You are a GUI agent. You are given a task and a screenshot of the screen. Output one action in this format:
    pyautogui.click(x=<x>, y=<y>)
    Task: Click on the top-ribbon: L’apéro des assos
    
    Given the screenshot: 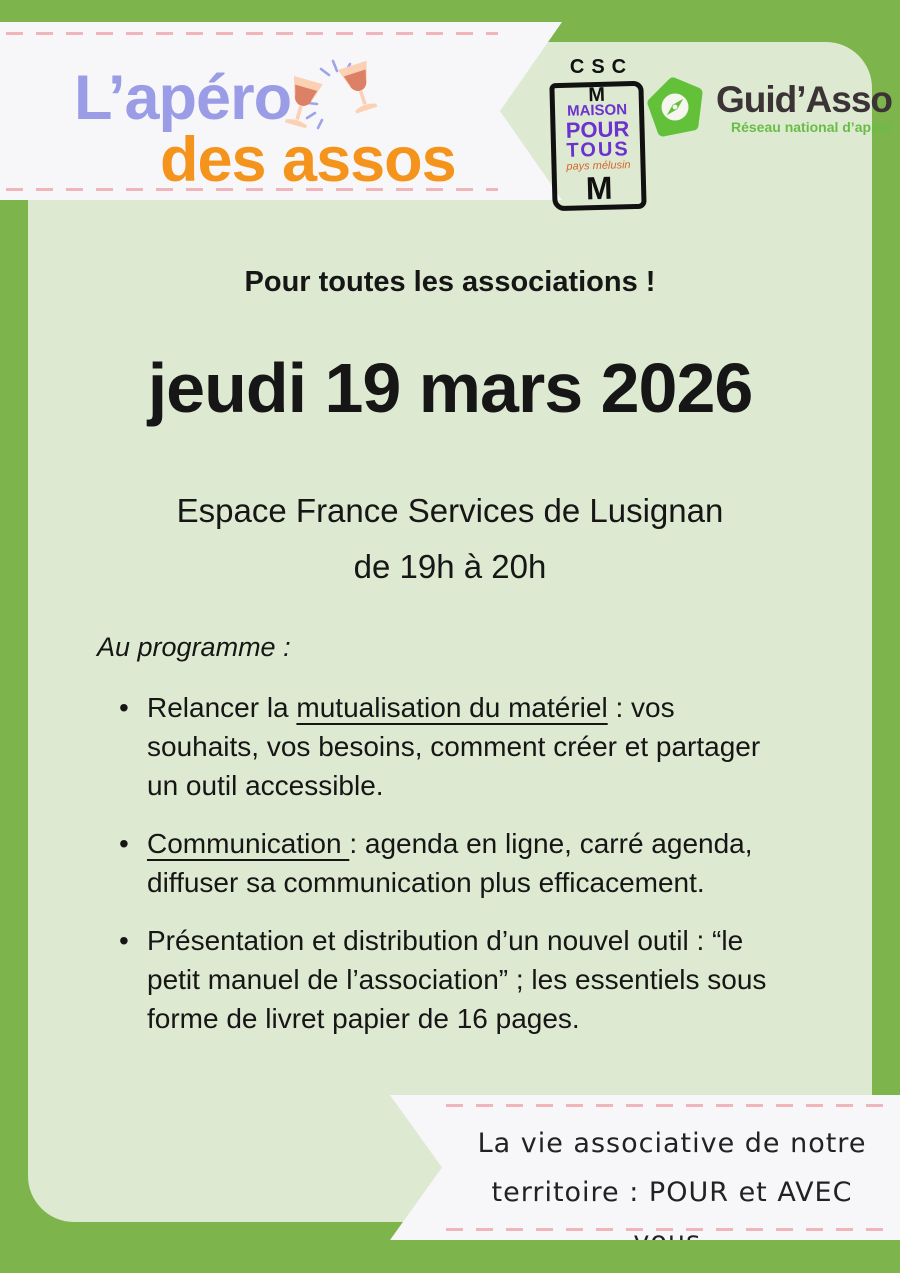 What is the action you would take?
    pyautogui.click(x=281, y=111)
    